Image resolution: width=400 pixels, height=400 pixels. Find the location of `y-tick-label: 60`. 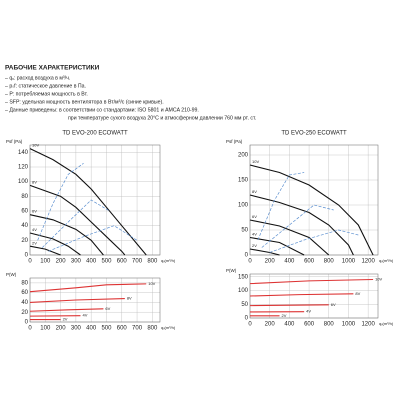

y-tick-label: 60 is located at coordinates (24, 212).